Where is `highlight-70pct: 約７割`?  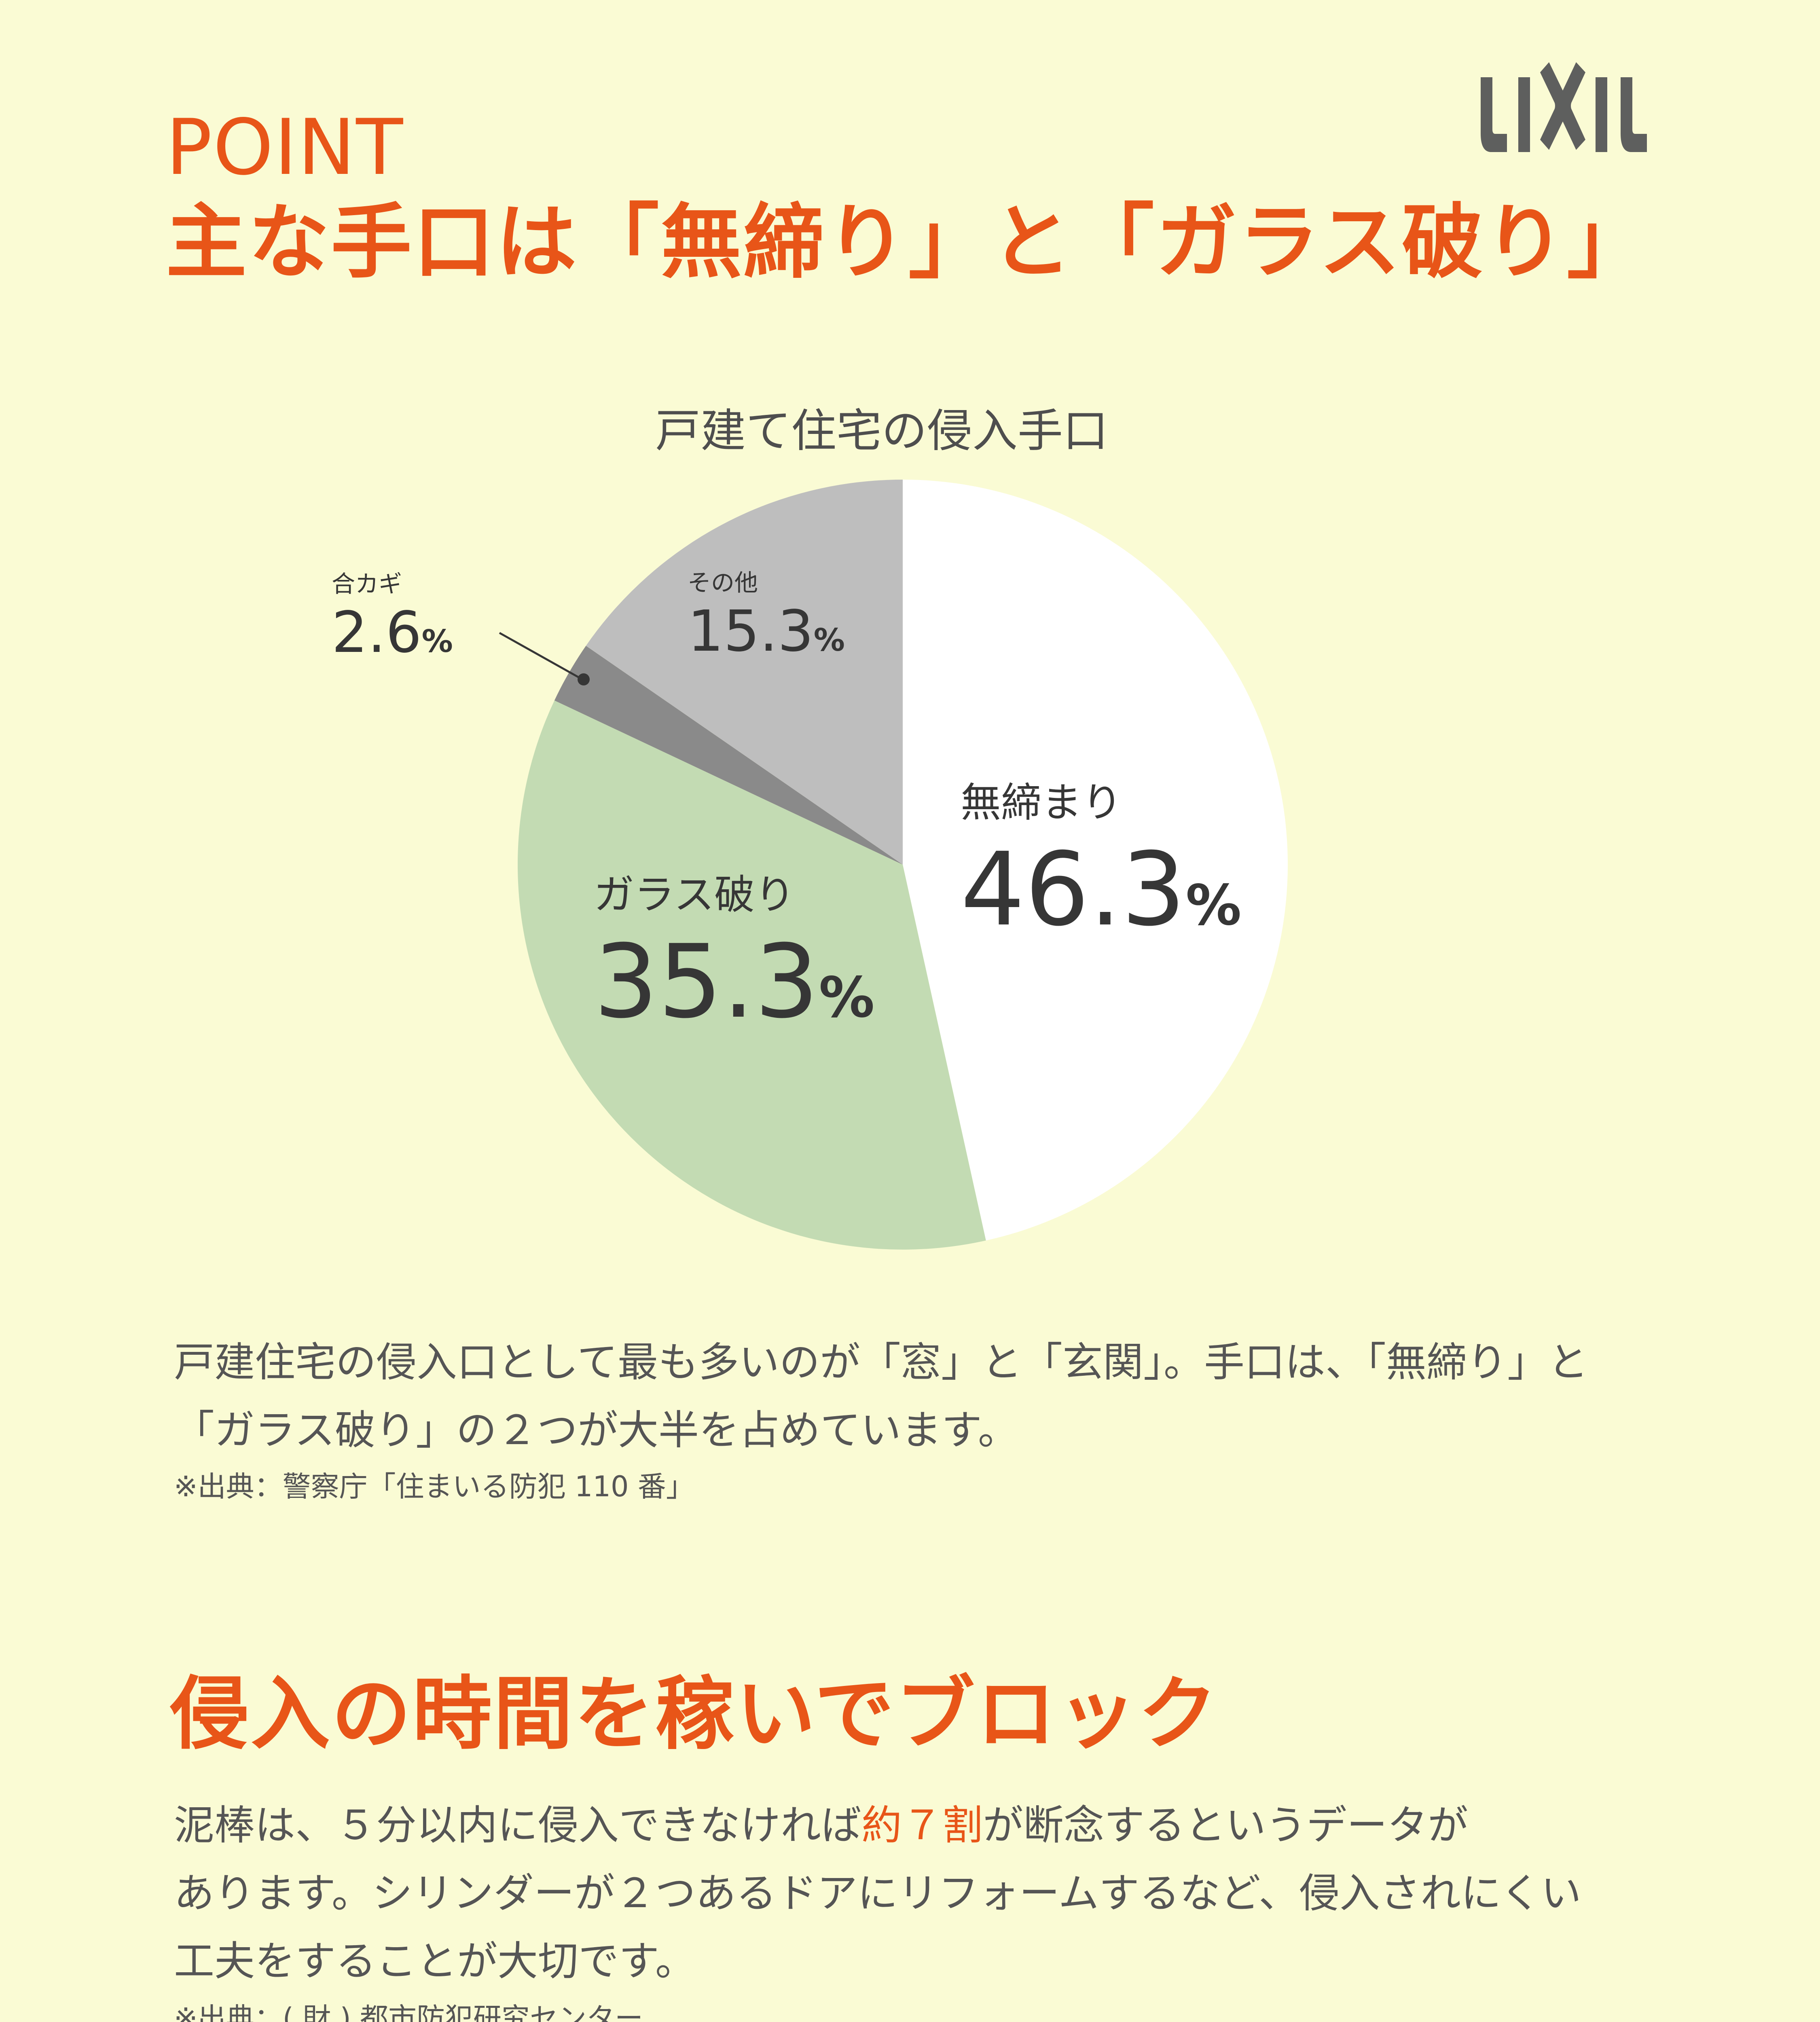 highlight-70pct: 約７割 is located at coordinates (922, 1825).